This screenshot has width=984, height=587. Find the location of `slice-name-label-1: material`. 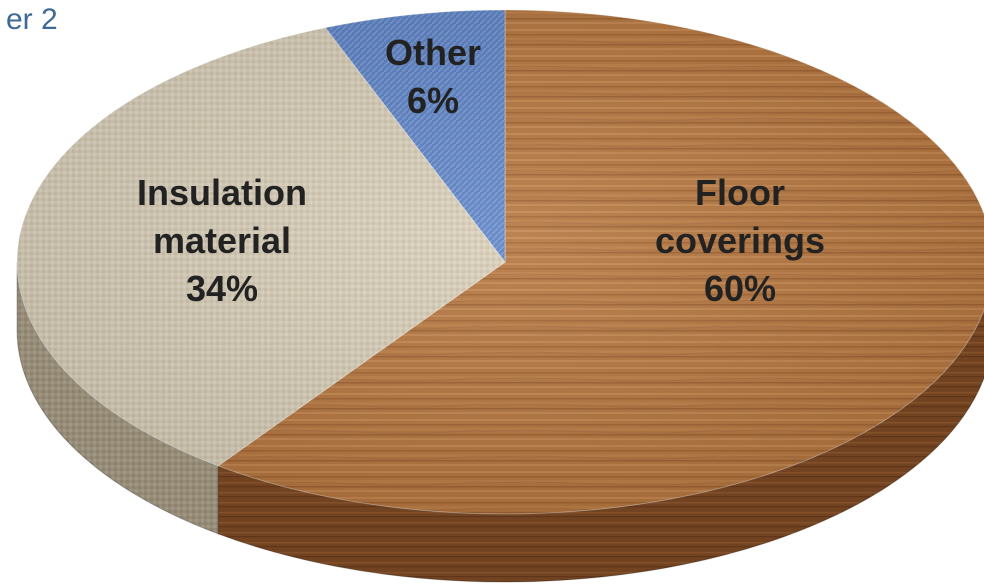

slice-name-label-1: material is located at coordinates (222, 240).